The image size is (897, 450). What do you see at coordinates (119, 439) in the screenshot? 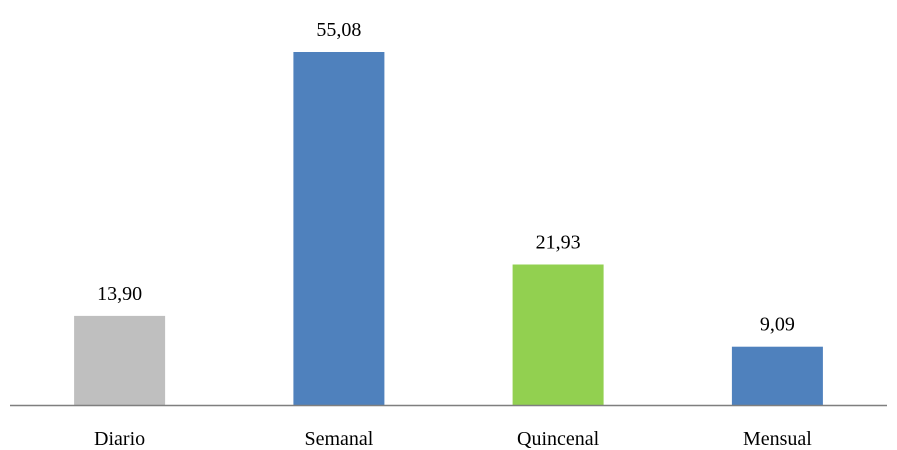
I see `category-label-diario: Diario` at bounding box center [119, 439].